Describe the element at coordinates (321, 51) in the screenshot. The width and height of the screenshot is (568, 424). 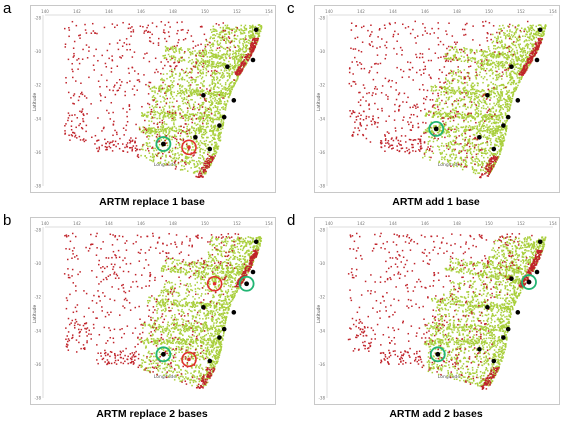
I see `y-tick-label: -30` at that location.